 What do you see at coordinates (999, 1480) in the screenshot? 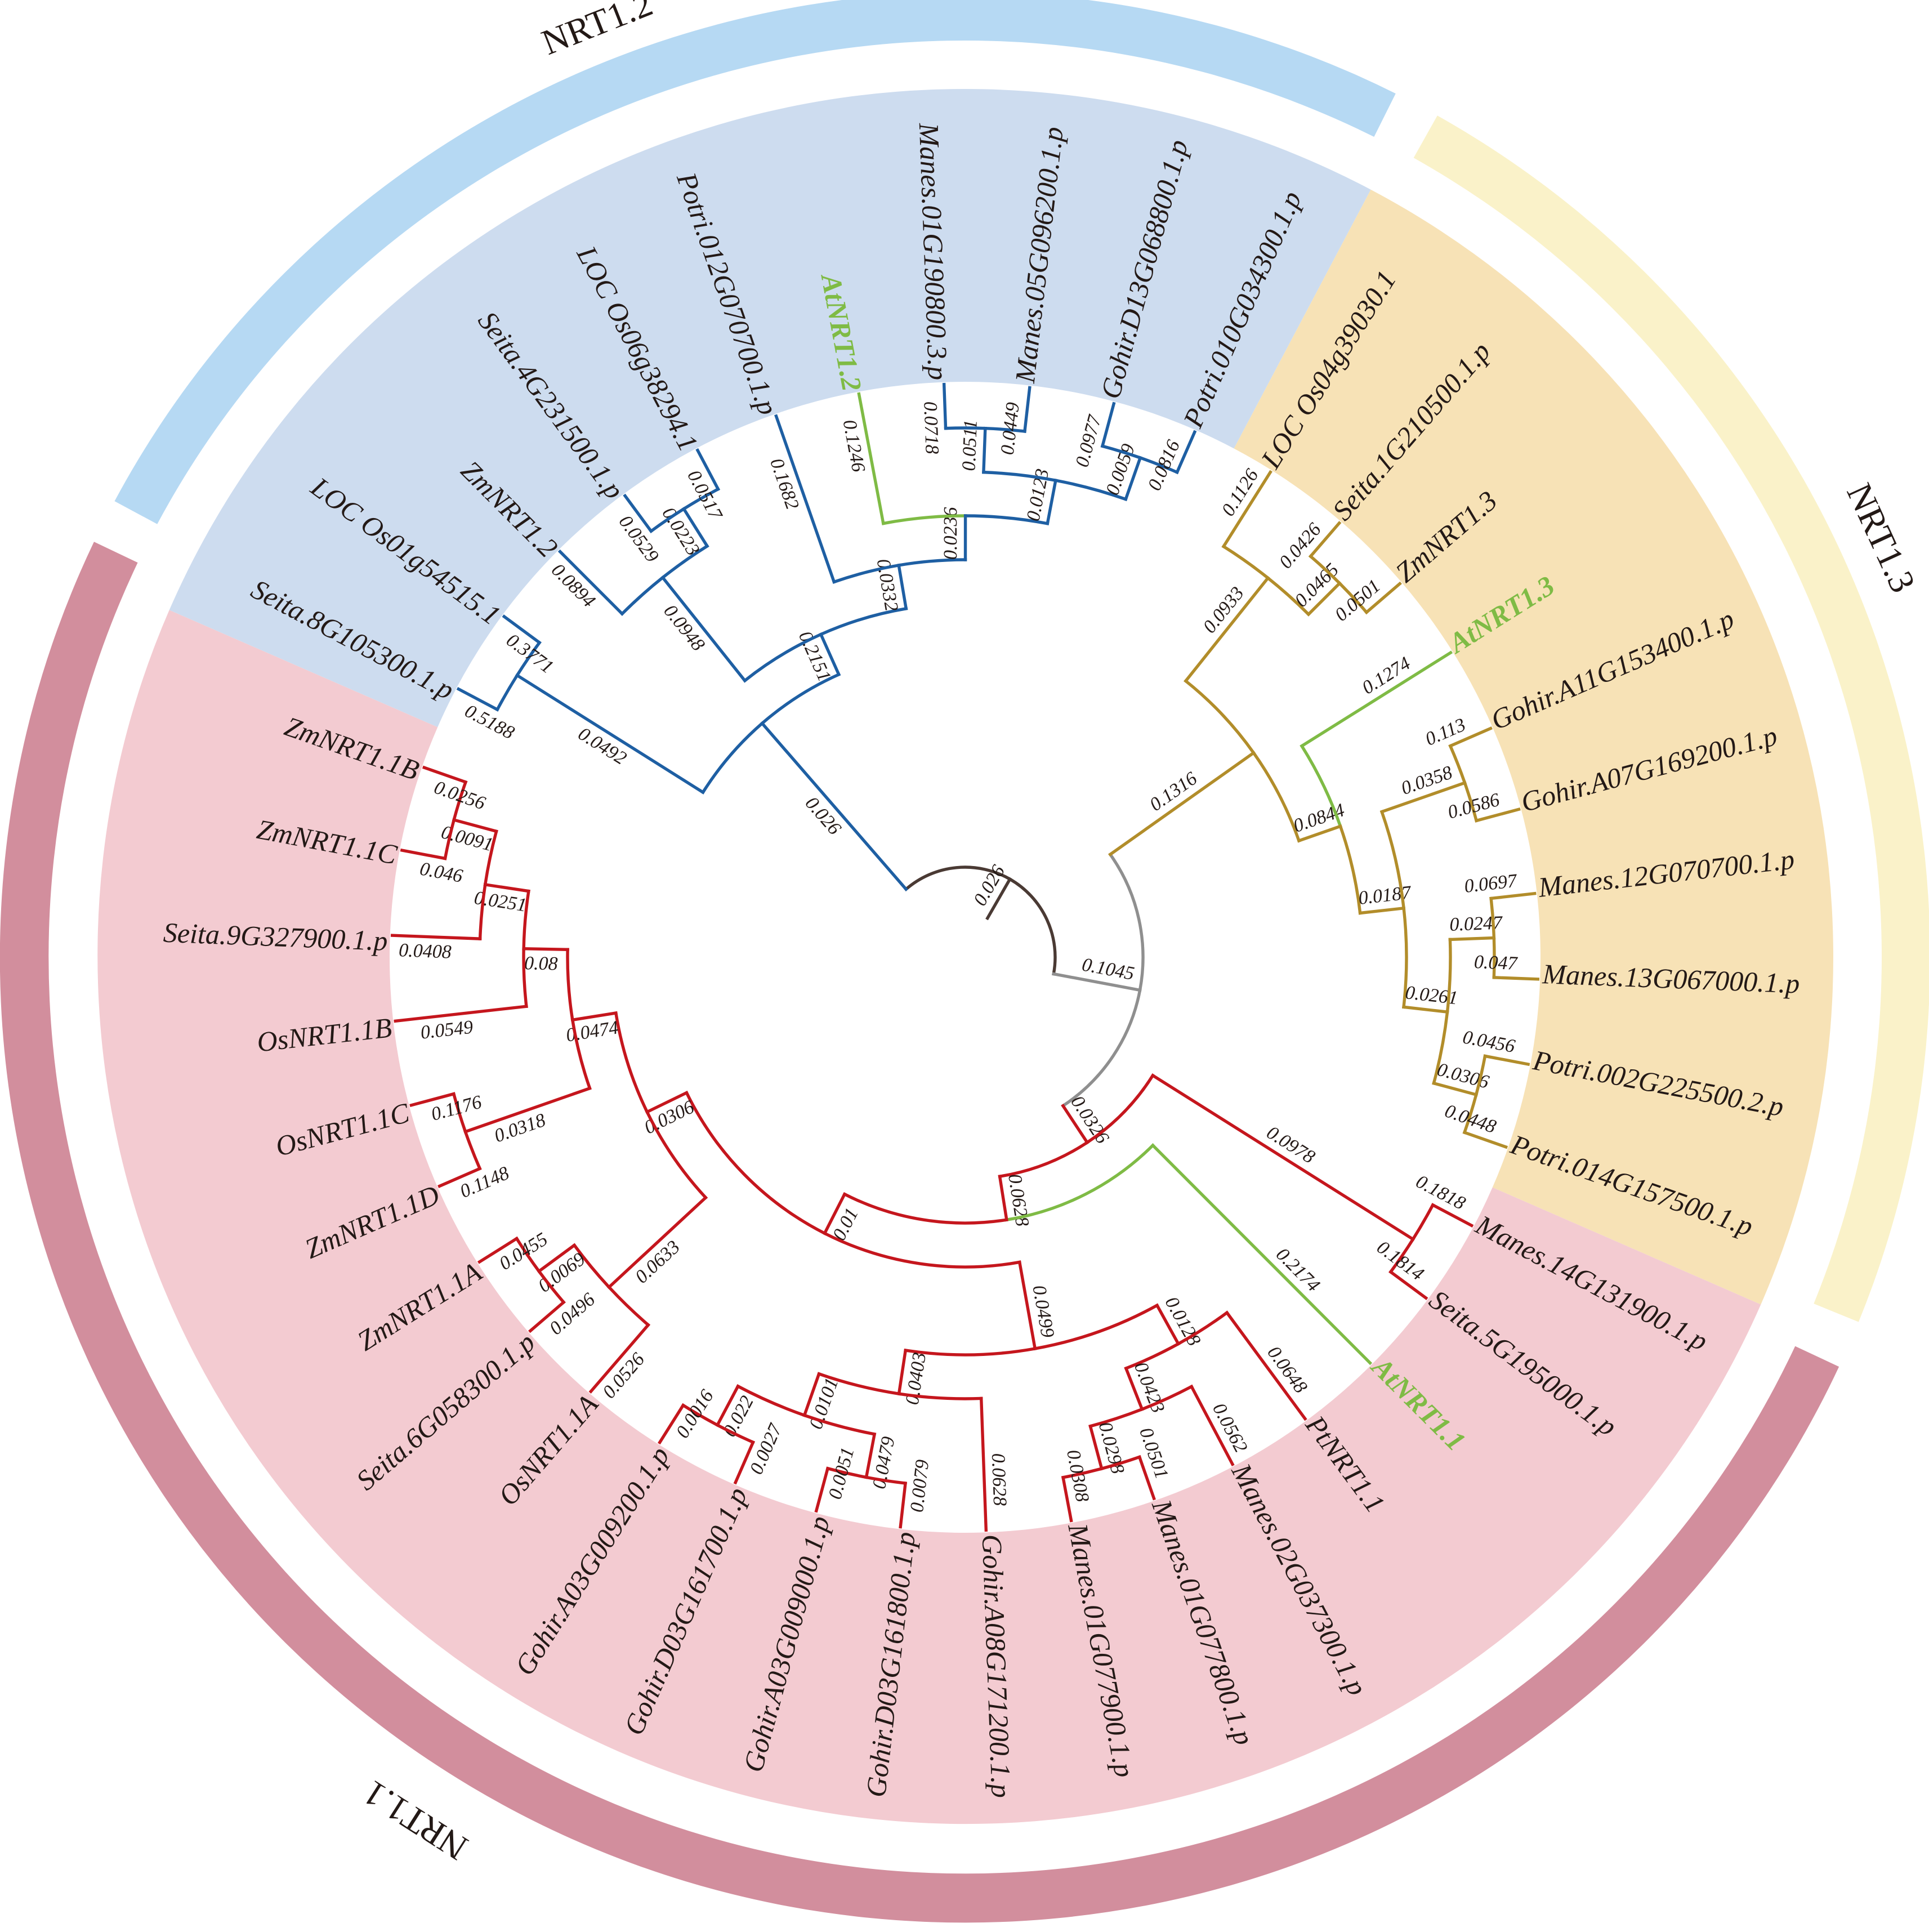
I see `svg-text: 0.0628` at bounding box center [999, 1480].